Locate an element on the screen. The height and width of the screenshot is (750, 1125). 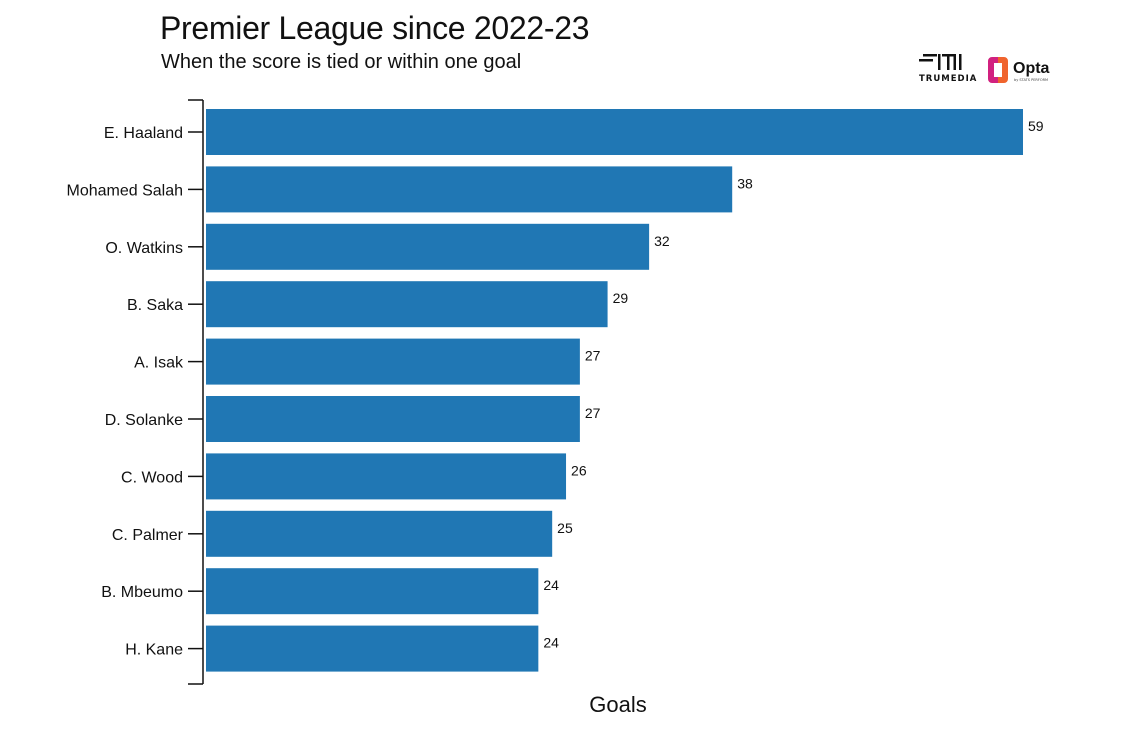
data-label: 25 is located at coordinates (565, 528).